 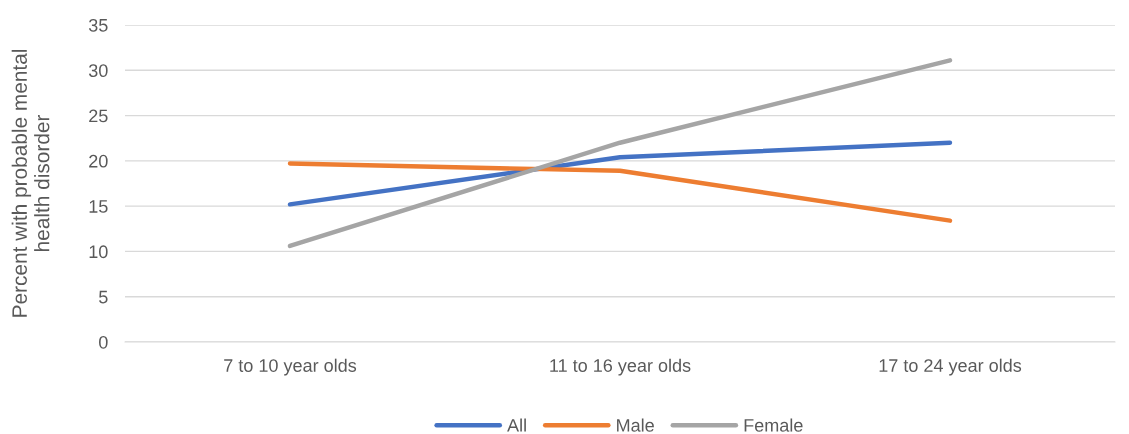 What do you see at coordinates (98, 116) in the screenshot?
I see `y-tick-label: 25` at bounding box center [98, 116].